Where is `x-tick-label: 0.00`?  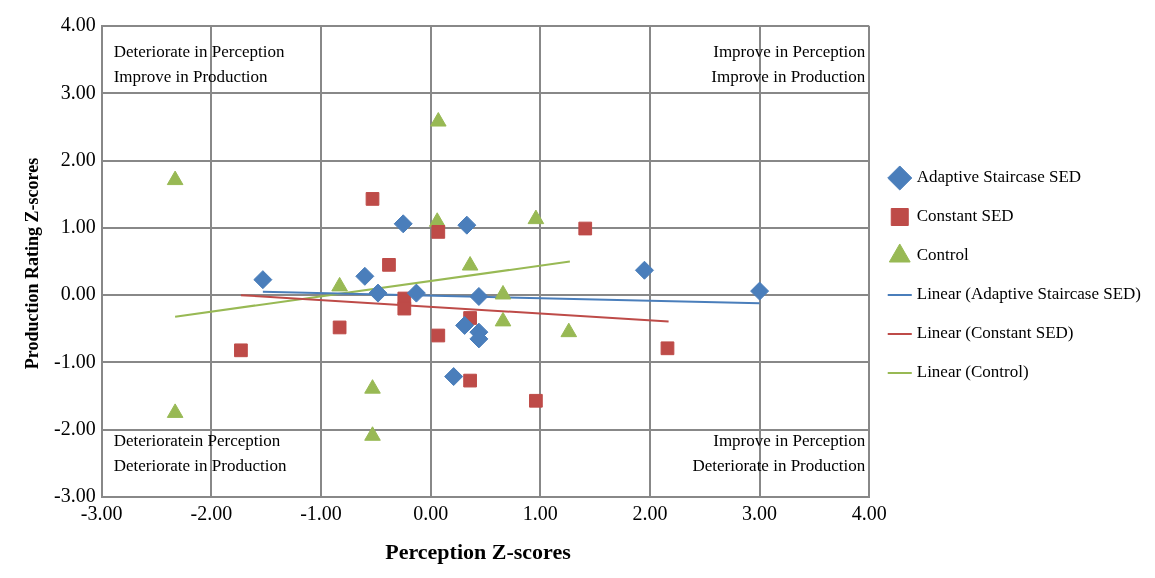 x-tick-label: 0.00 is located at coordinates (431, 513).